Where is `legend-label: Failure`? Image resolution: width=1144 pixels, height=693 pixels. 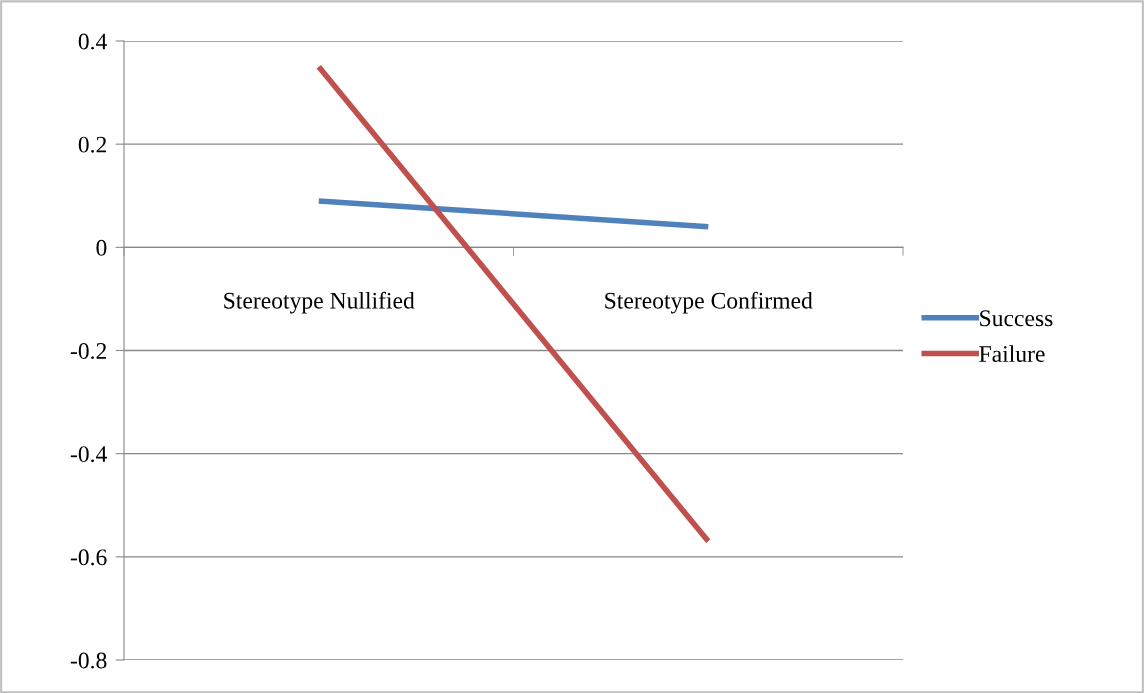 legend-label: Failure is located at coordinates (1012, 353).